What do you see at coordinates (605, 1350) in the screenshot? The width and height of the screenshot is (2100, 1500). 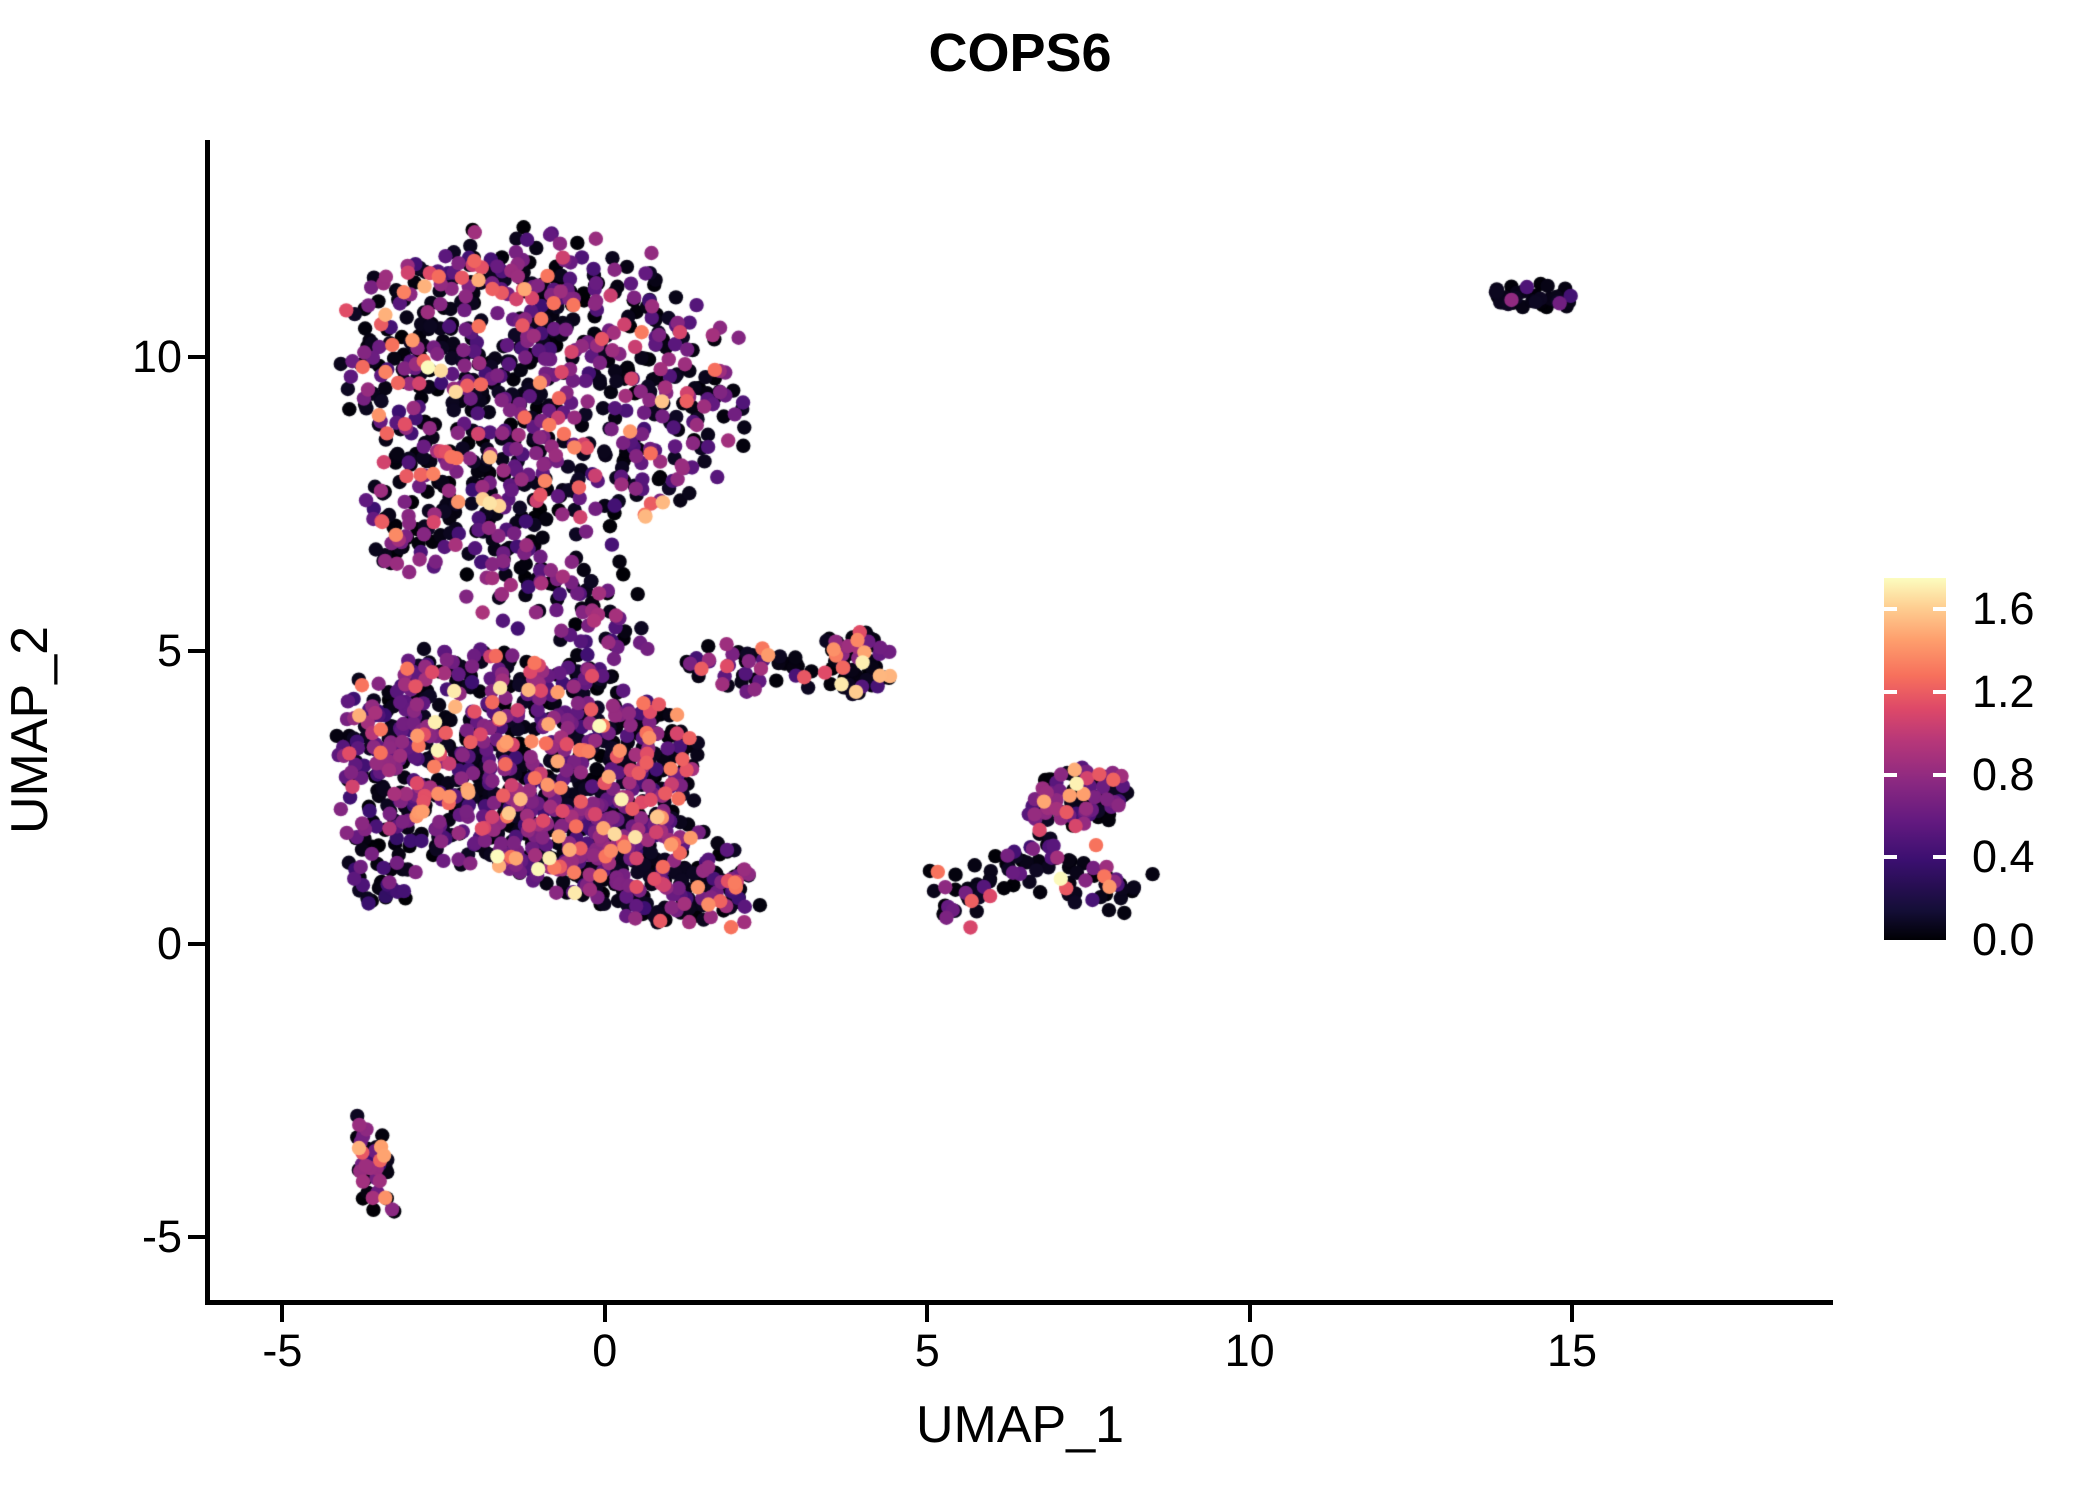 I see `x-tick-label: 0` at bounding box center [605, 1350].